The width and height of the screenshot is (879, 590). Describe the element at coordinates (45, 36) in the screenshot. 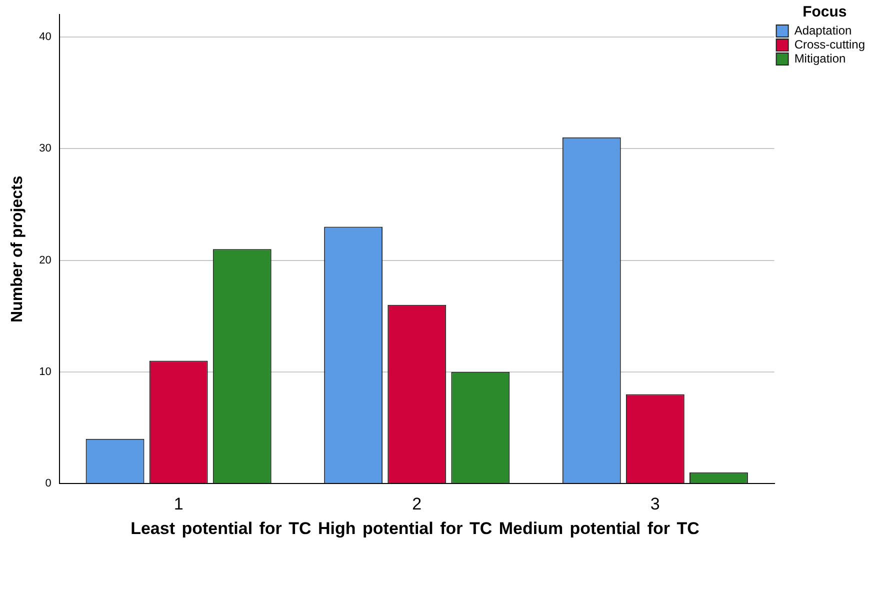

I see `y-tick-label: 40` at that location.